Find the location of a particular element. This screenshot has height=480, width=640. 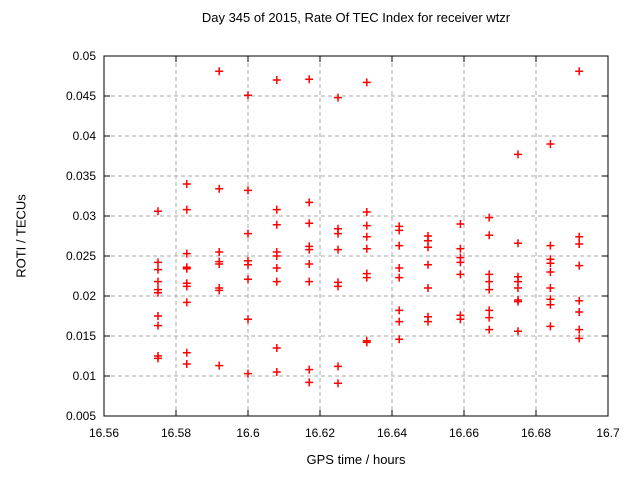

x-axis-label: GPS time / hours is located at coordinates (356, 459).